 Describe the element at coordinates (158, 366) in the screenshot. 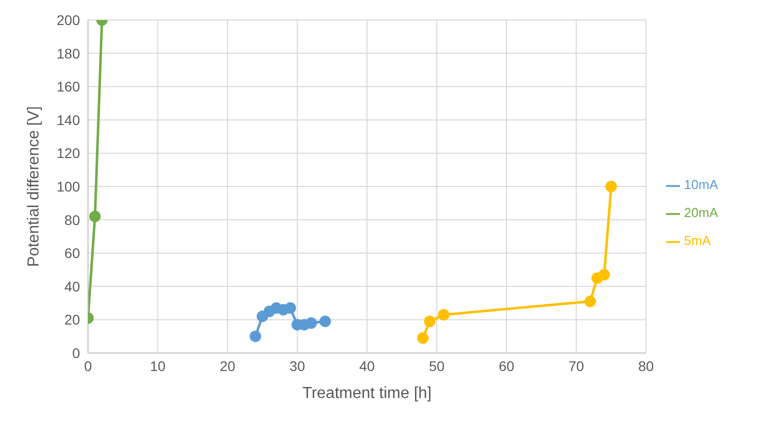

I see `x-tick-label: 10` at that location.